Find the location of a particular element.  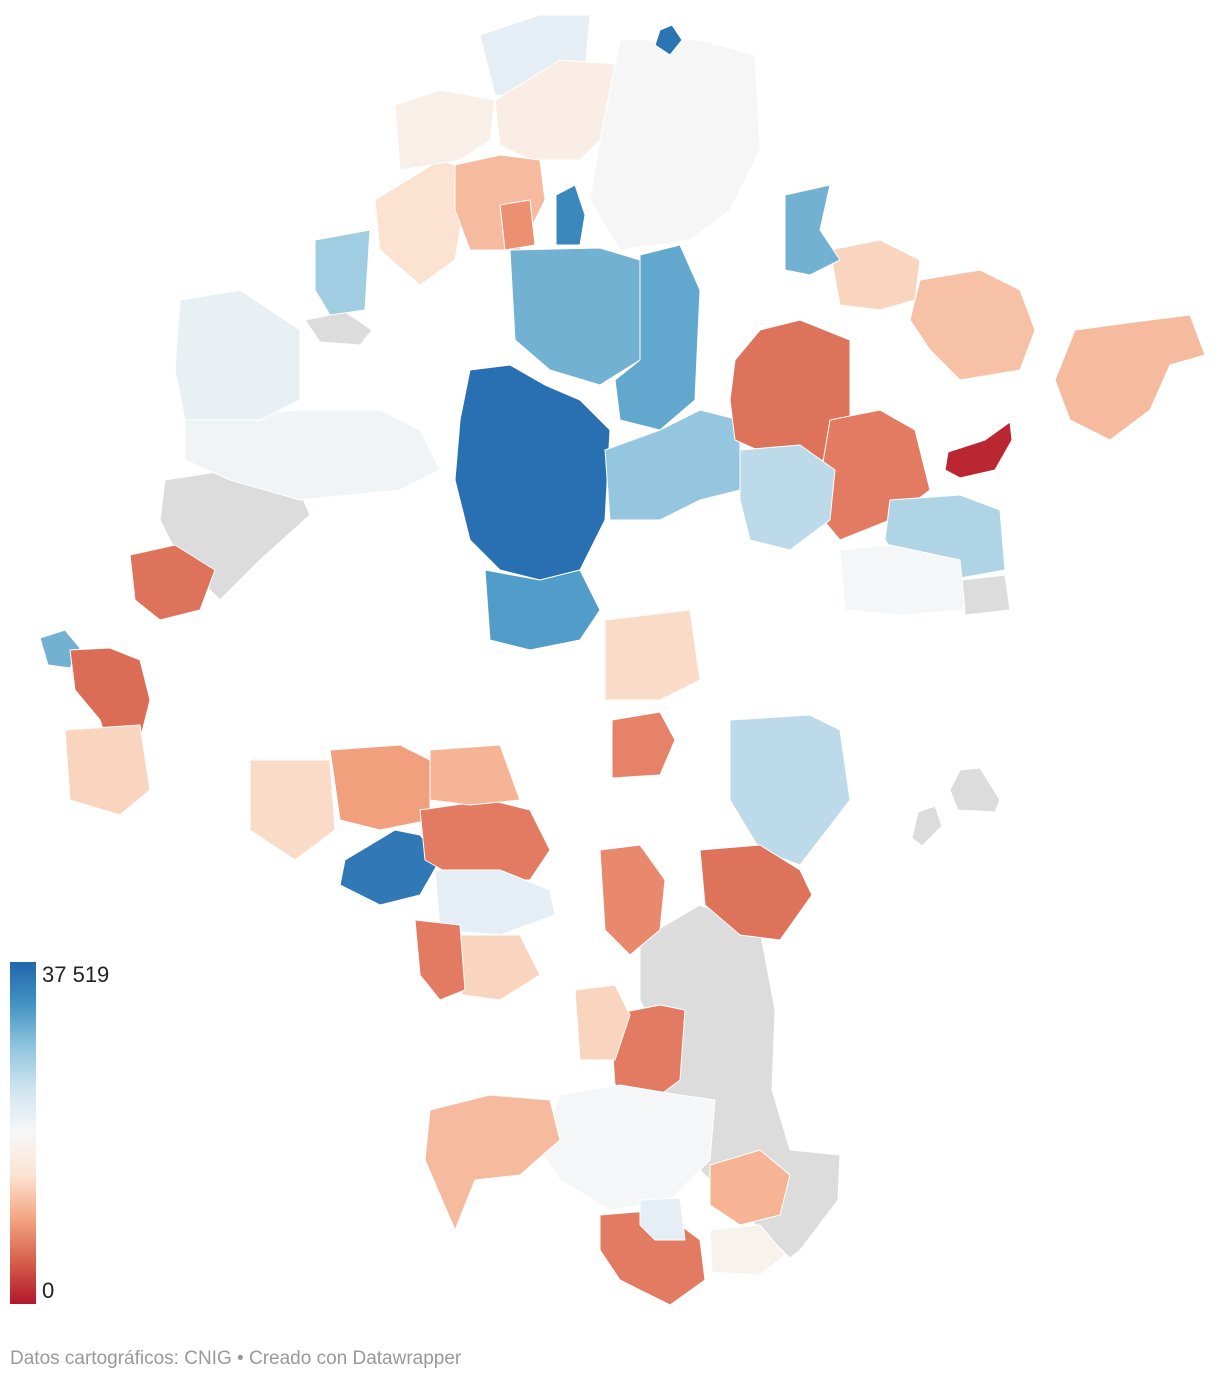

region-cuenca-sur-este is located at coordinates (672, 465).